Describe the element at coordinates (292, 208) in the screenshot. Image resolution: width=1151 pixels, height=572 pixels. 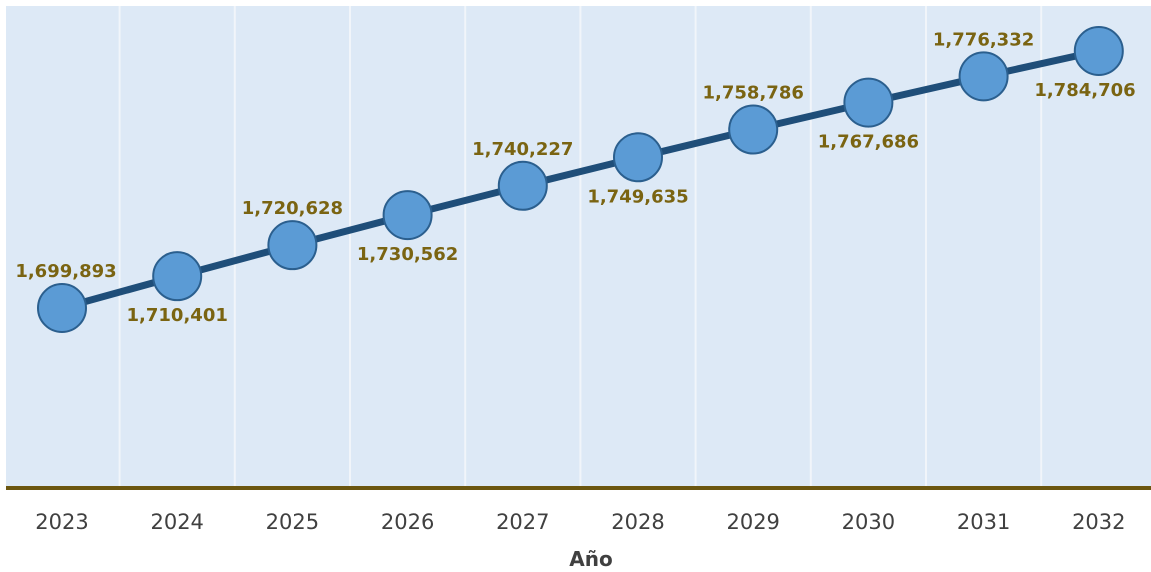
I see `data-label-2025: 1,720,628` at that location.